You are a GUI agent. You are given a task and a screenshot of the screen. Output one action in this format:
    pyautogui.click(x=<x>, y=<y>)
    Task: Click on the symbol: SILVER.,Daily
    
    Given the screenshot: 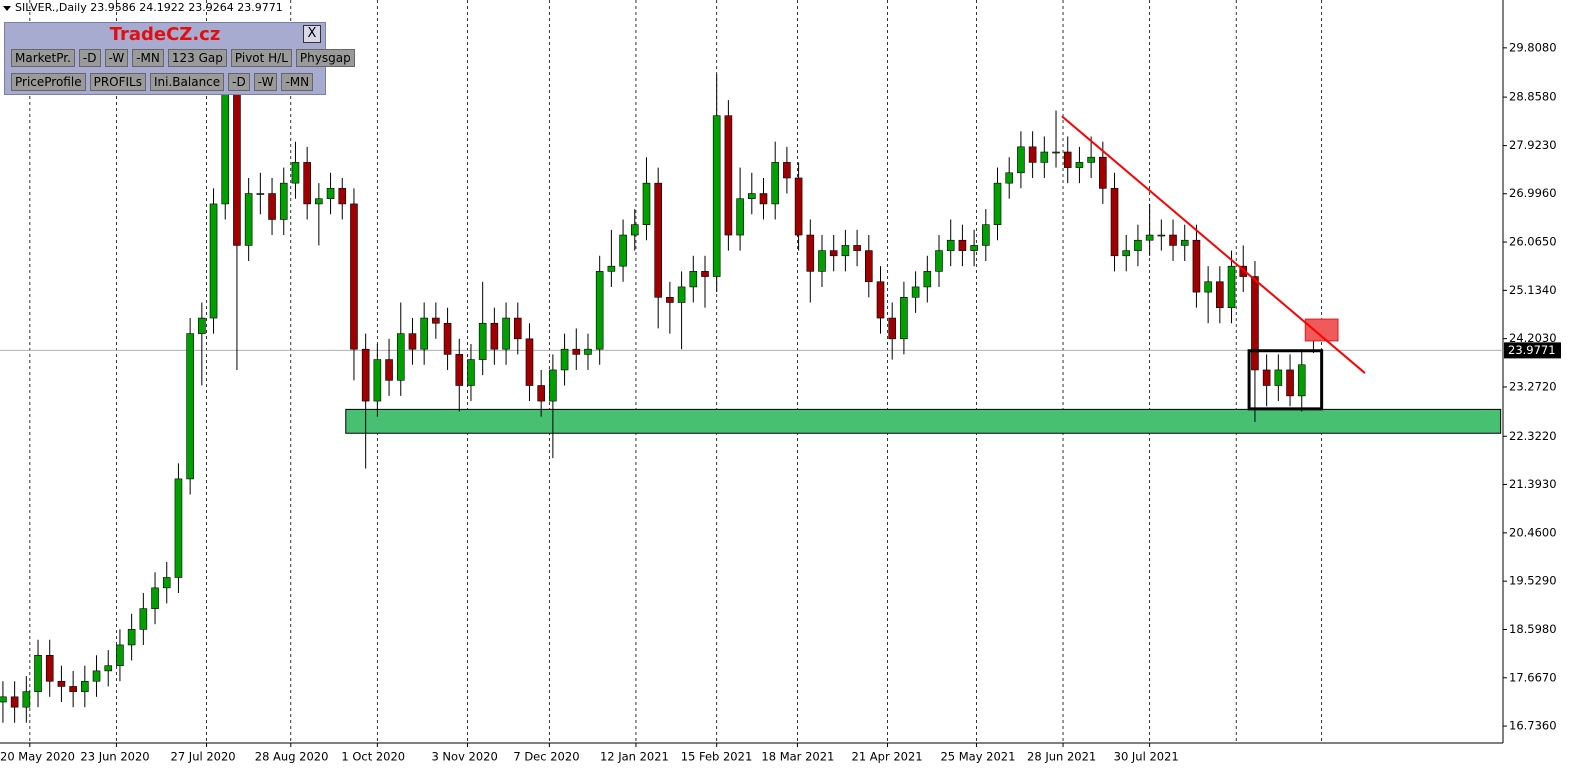 What is the action you would take?
    pyautogui.click(x=51, y=7)
    